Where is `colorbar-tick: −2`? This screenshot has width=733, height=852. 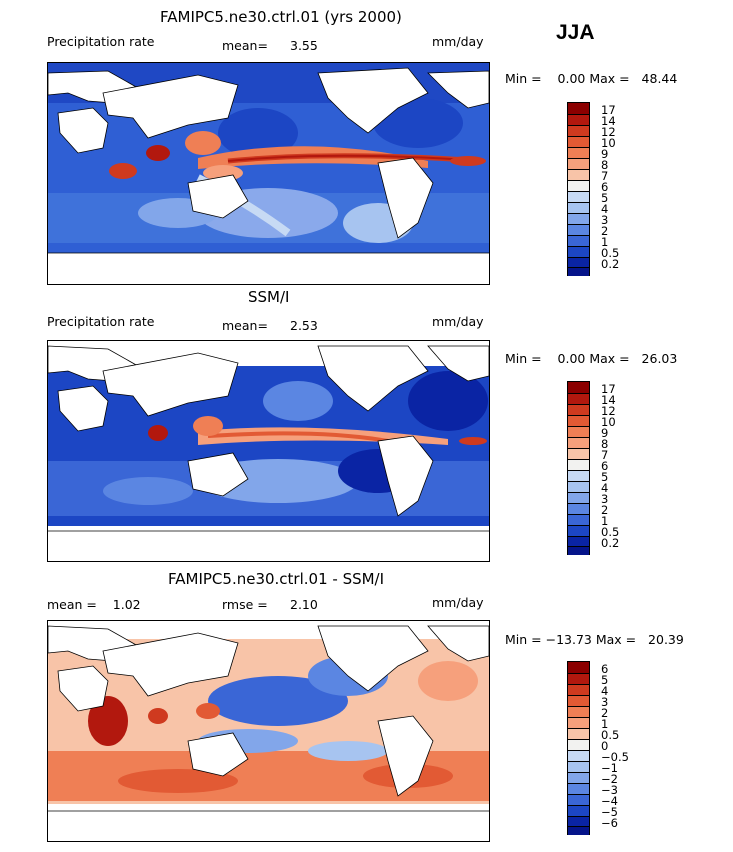 colorbar-tick: −2 is located at coordinates (609, 779).